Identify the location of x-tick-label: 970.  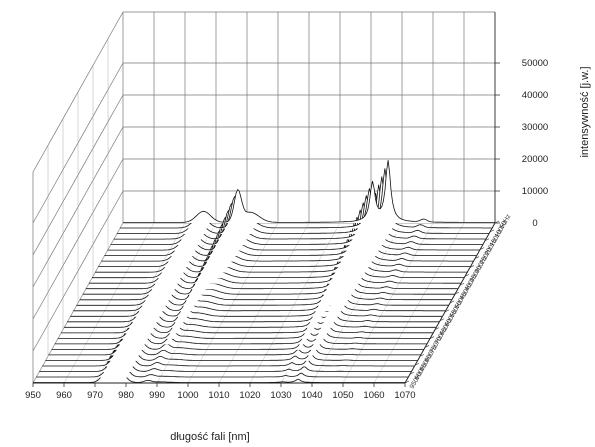
(95, 395).